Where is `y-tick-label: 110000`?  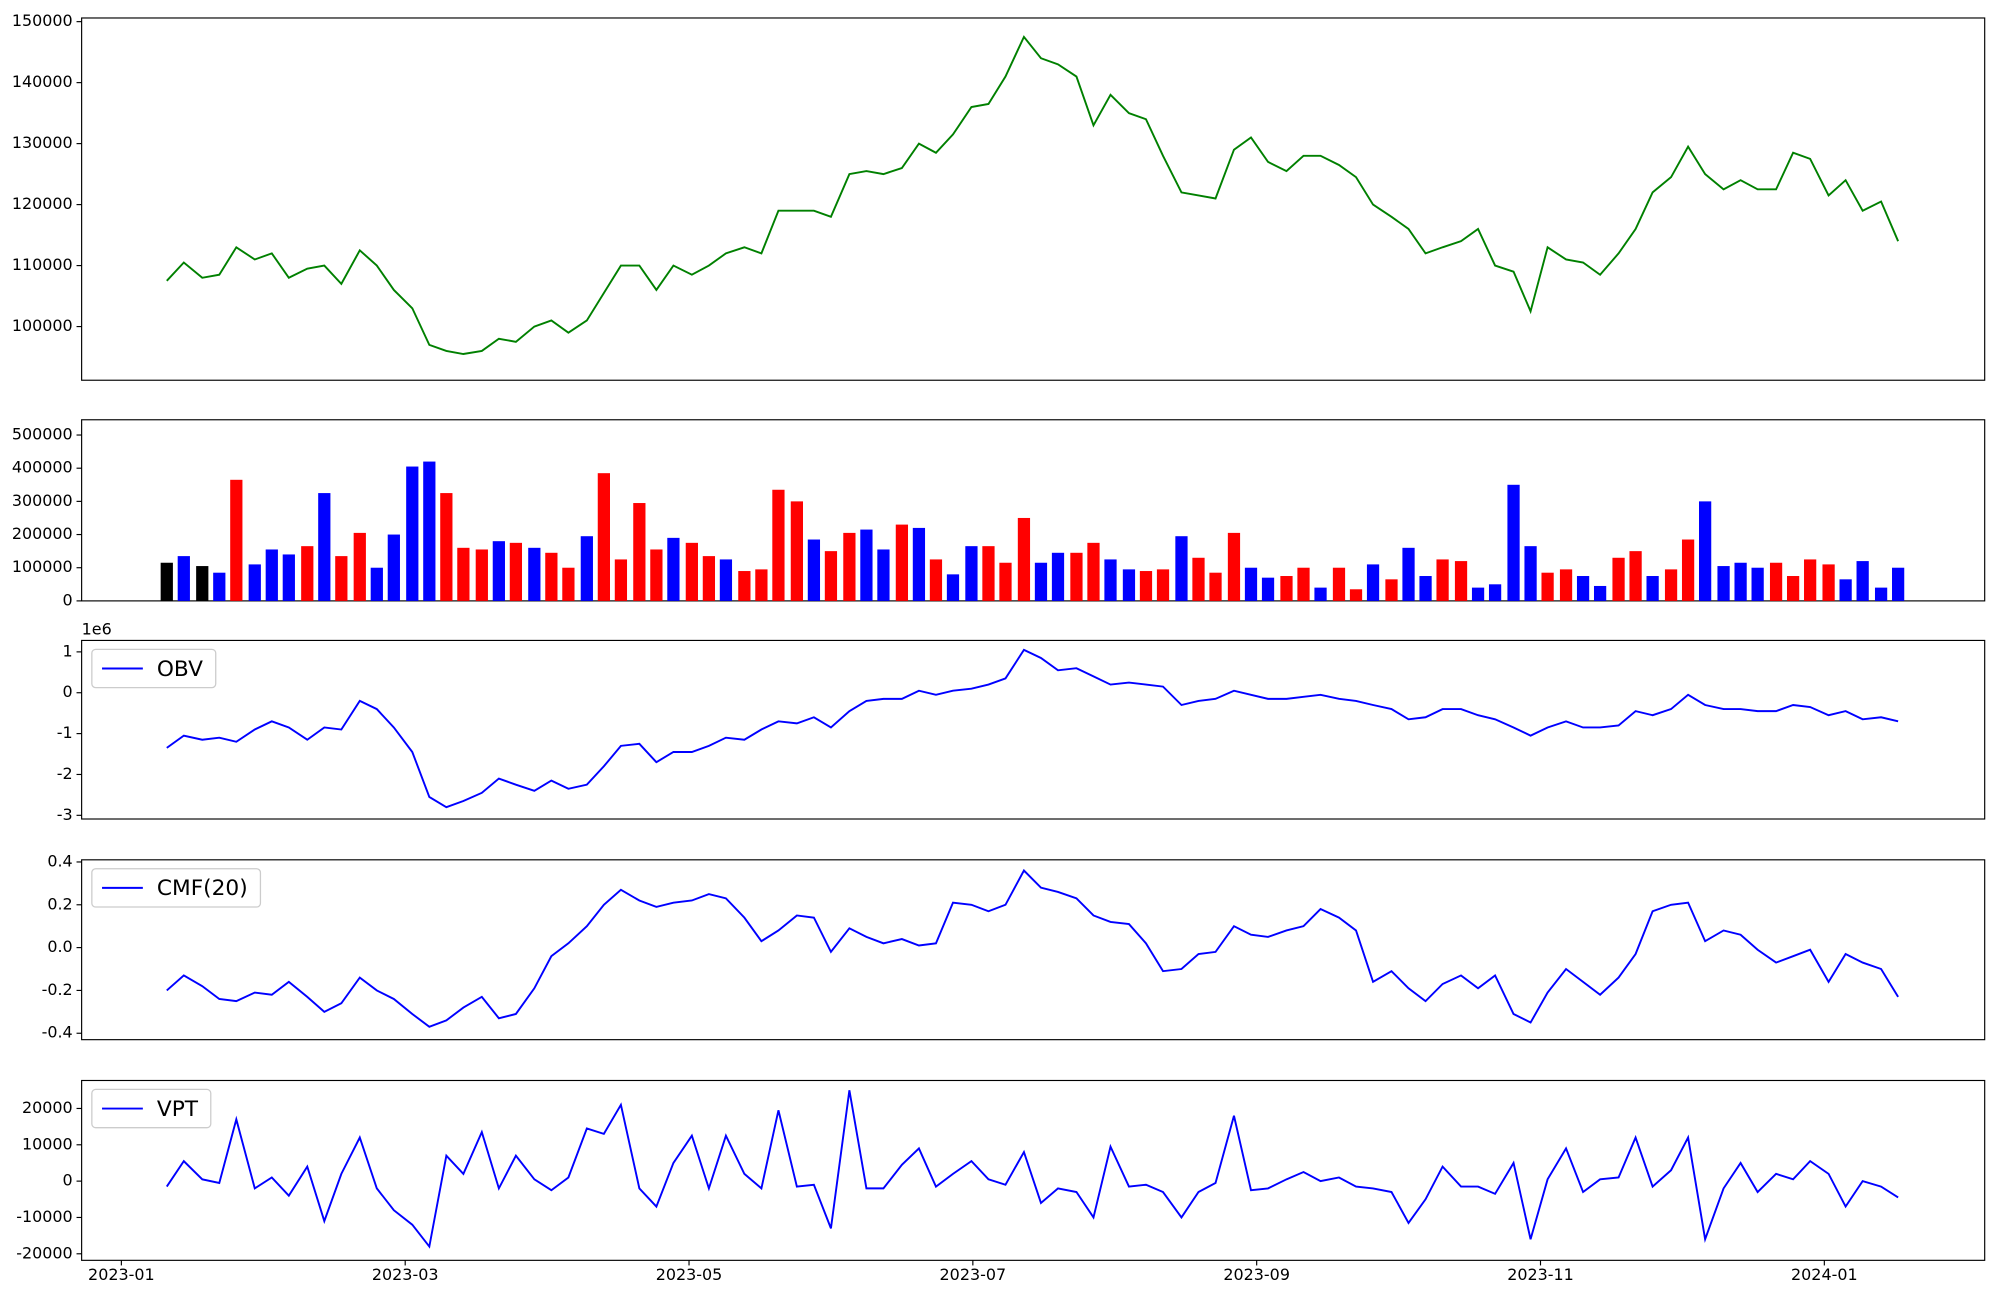 y-tick-label: 110000 is located at coordinates (42, 264).